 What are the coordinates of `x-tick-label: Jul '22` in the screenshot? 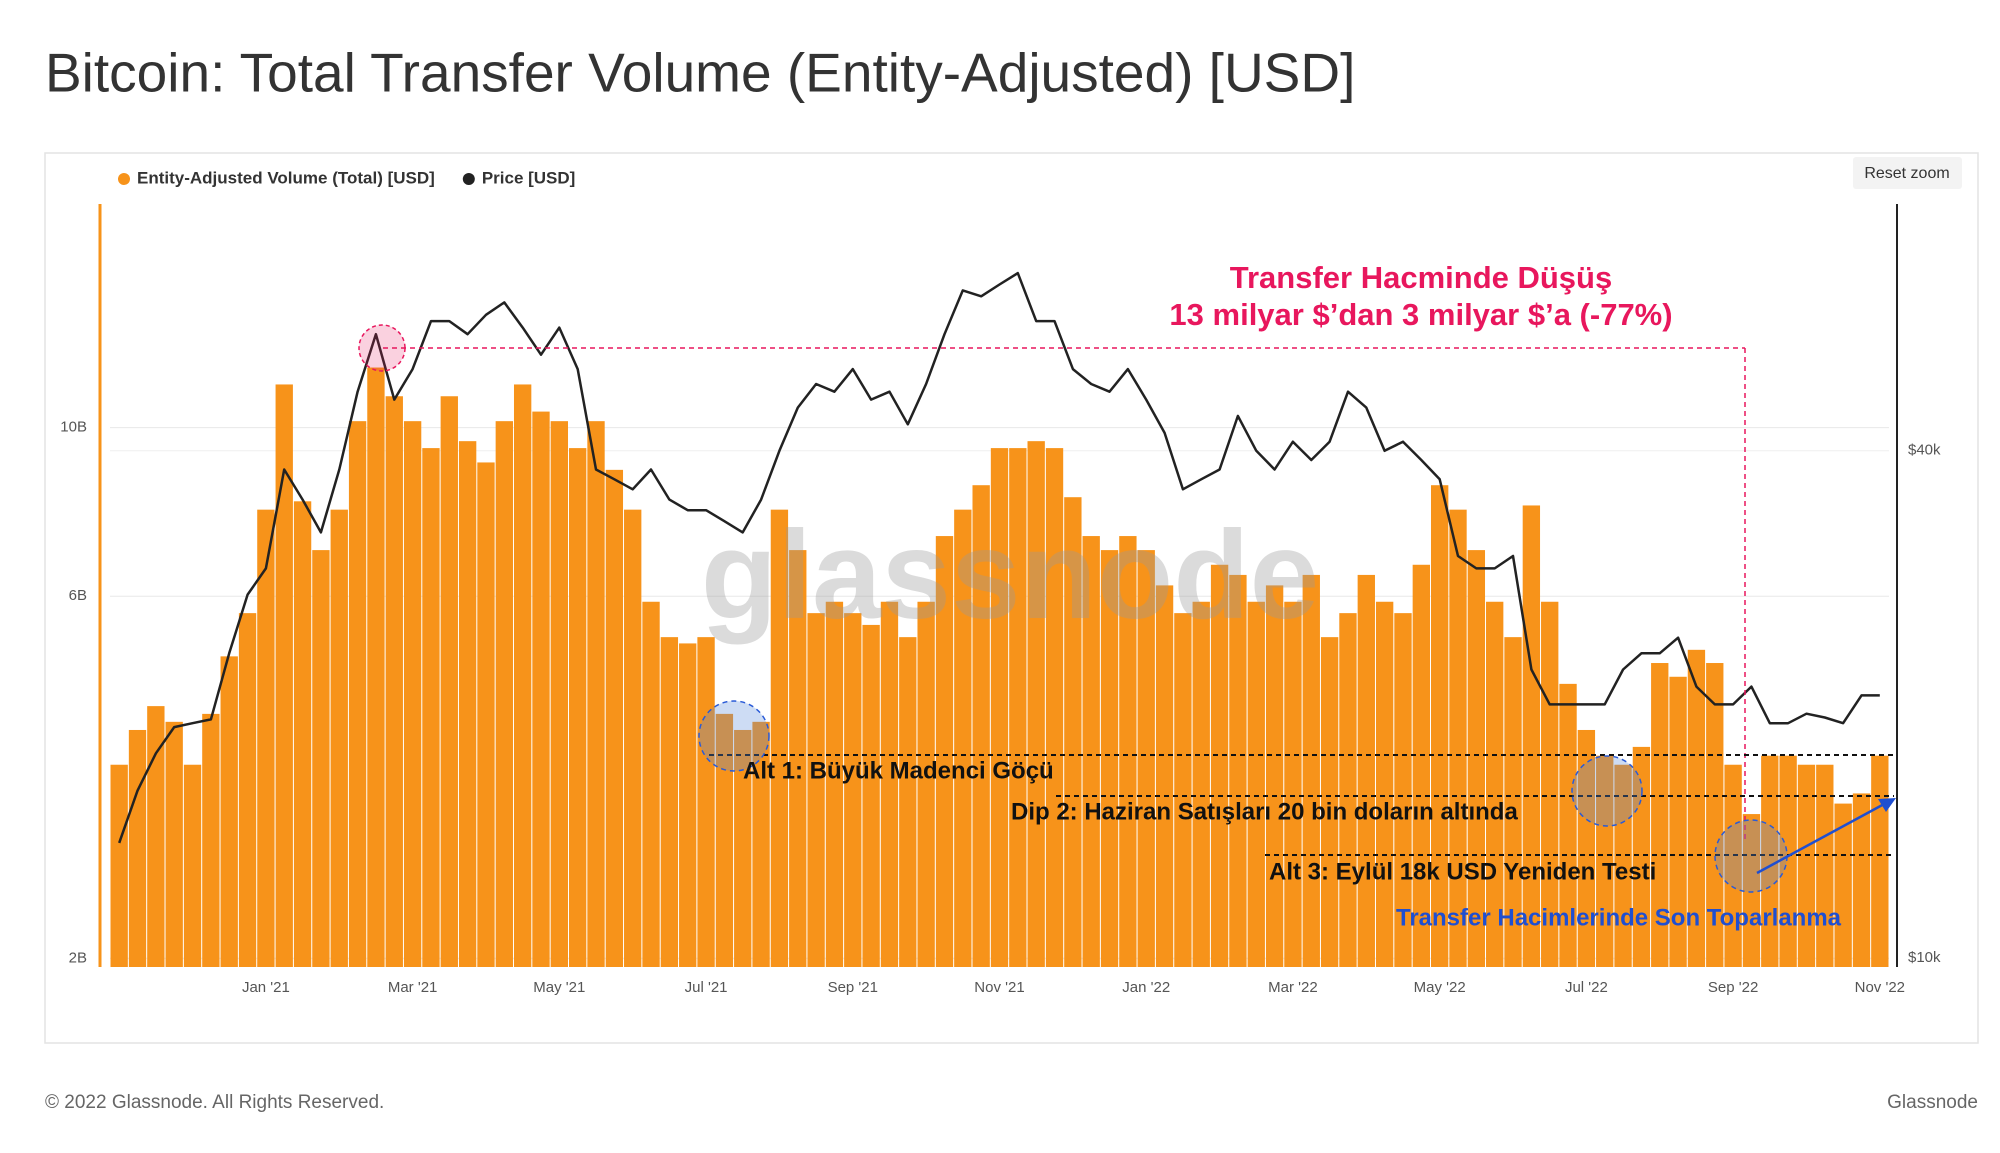 It's located at (1586, 987).